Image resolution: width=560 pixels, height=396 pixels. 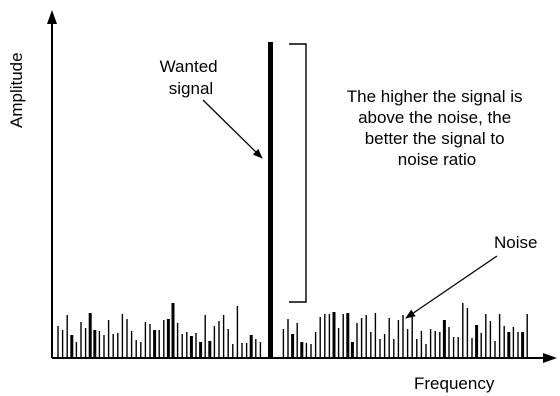 I want to click on x-axis-arrowhead, so click(x=550, y=358).